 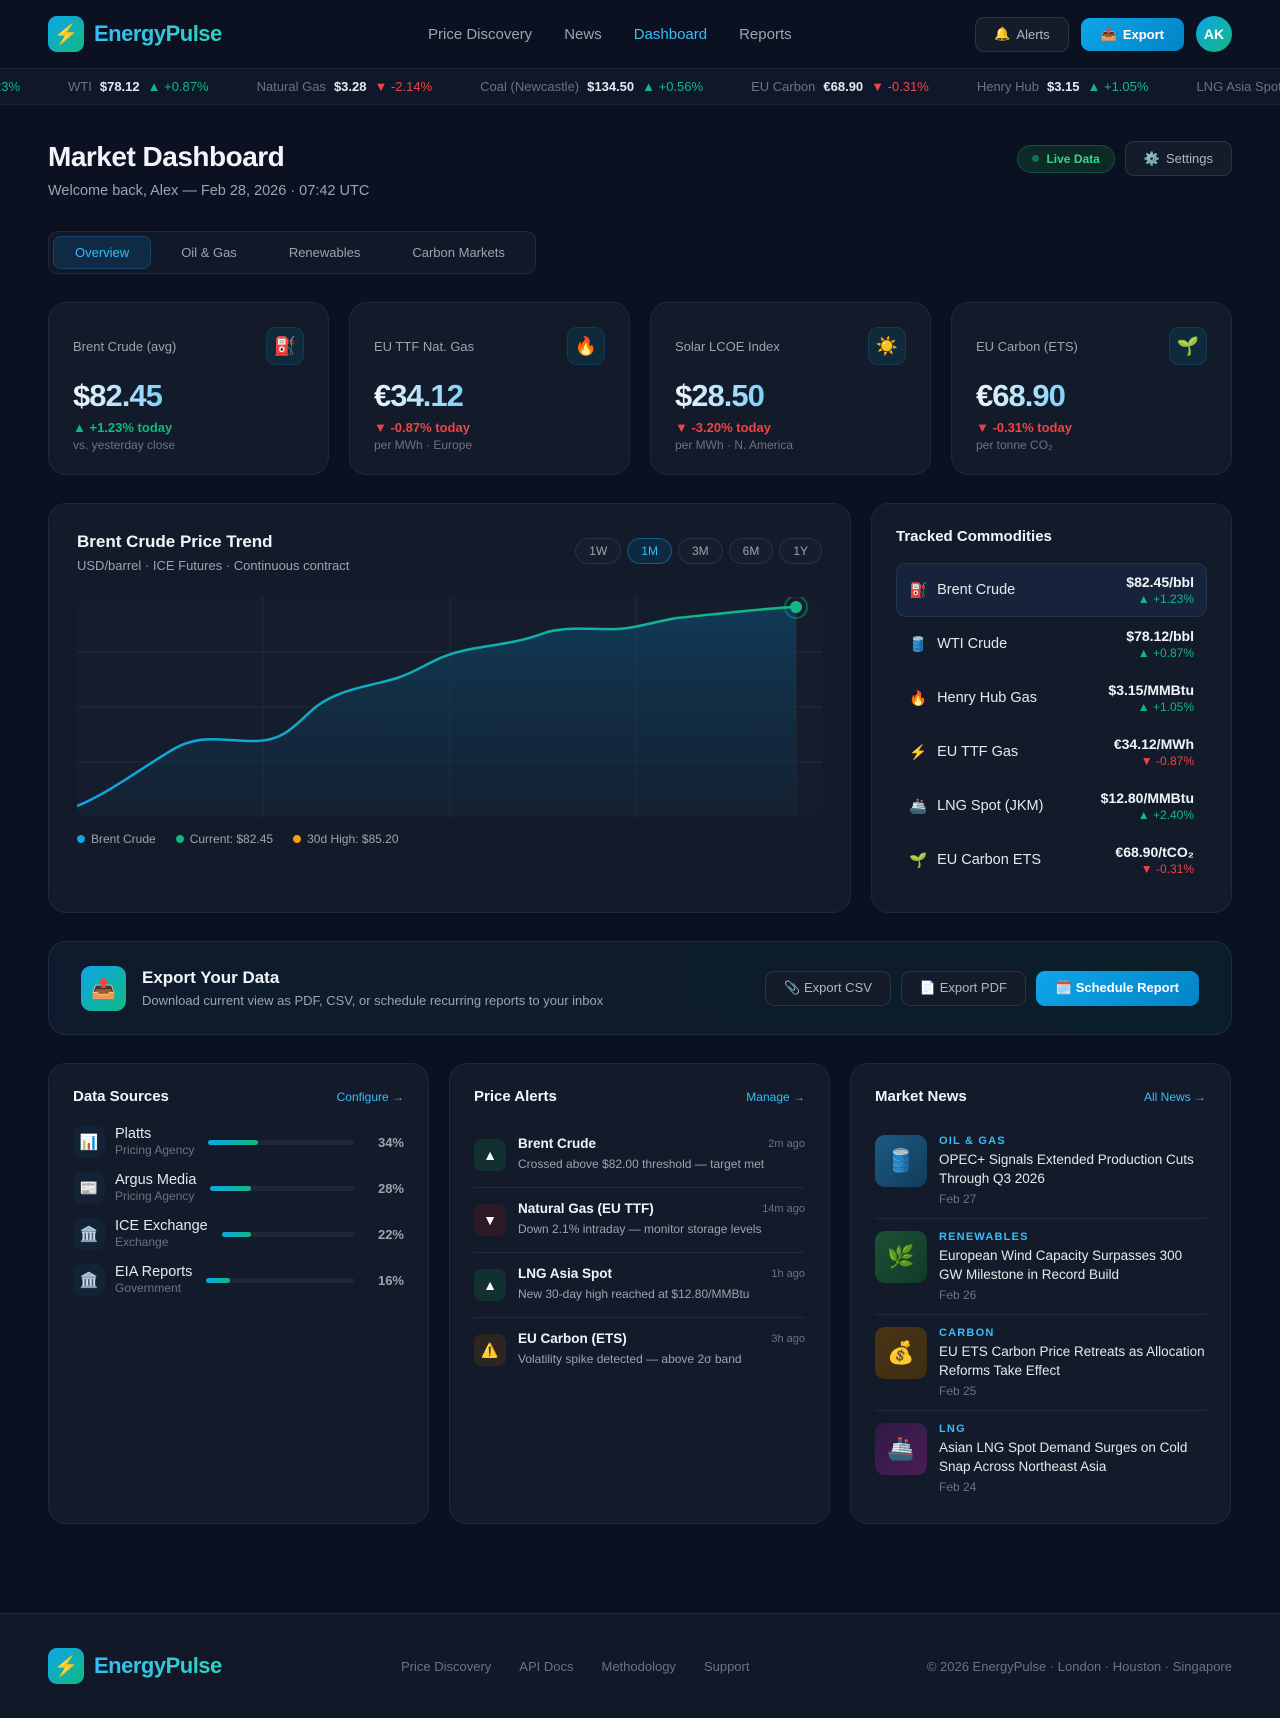 I want to click on commodity-name: Henry Hub Gas, so click(x=987, y=698).